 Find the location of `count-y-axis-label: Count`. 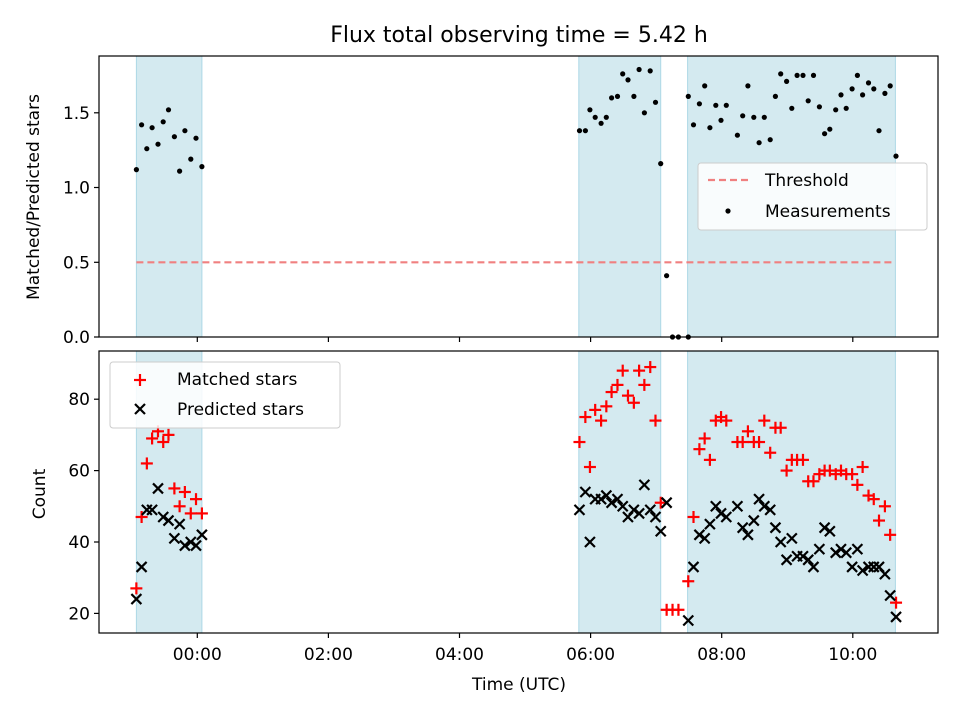

count-y-axis-label: Count is located at coordinates (40, 493).